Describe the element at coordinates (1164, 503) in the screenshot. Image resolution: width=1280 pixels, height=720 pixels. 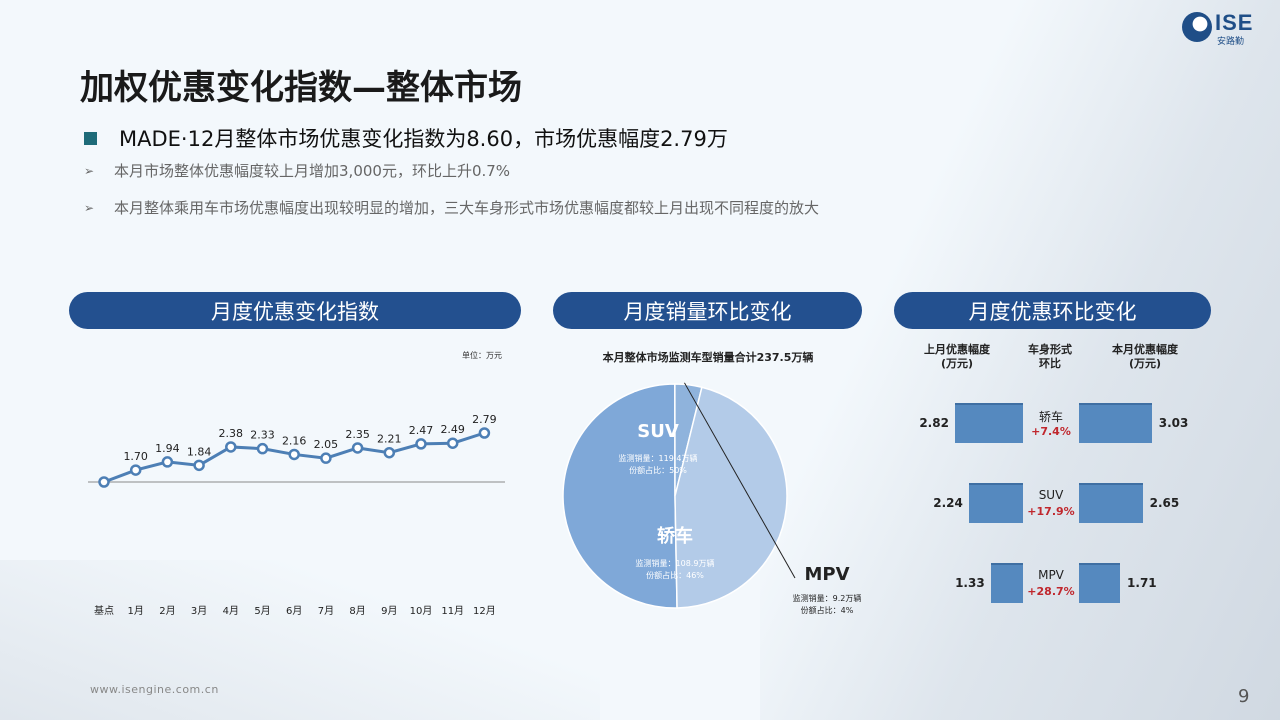
I see `value-curr: 2.65` at that location.